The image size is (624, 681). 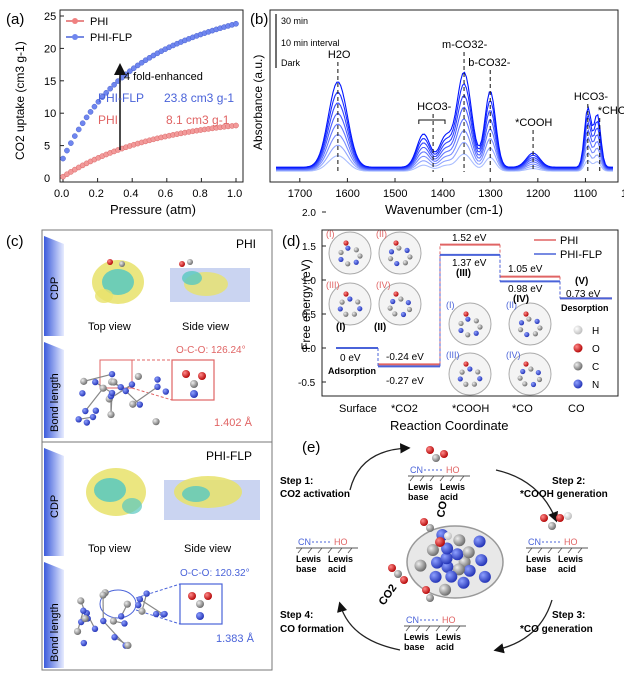 I want to click on lewis-base-label: Lewis, so click(x=420, y=487).